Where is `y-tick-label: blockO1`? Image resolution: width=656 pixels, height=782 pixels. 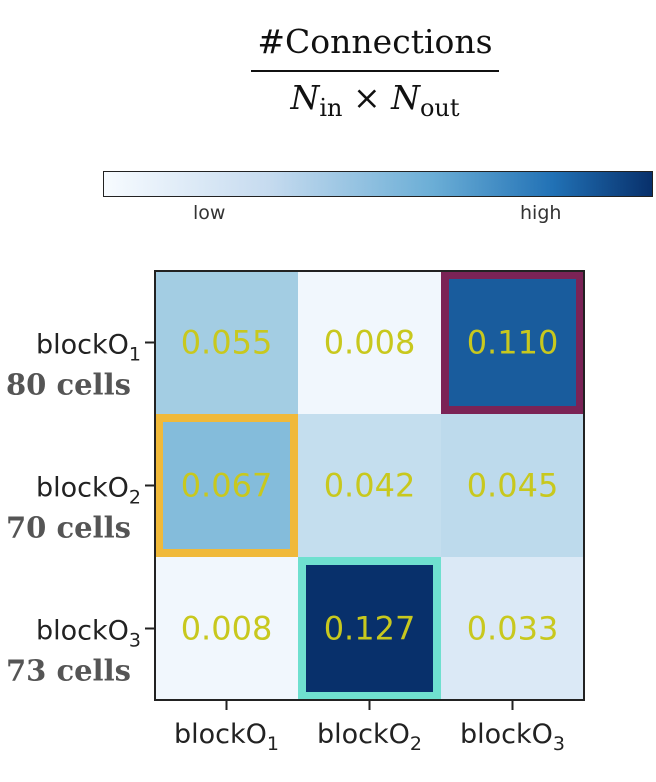
y-tick-label: blockO1 is located at coordinates (88, 348).